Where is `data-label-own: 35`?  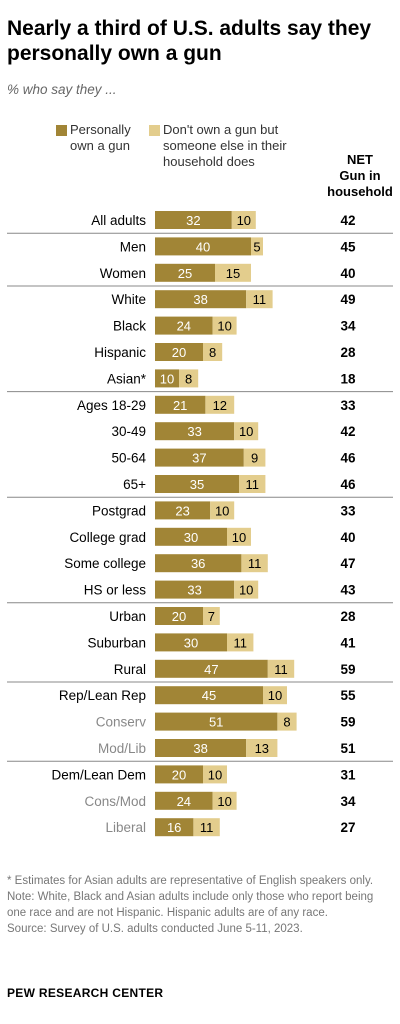 data-label-own: 35 is located at coordinates (197, 484).